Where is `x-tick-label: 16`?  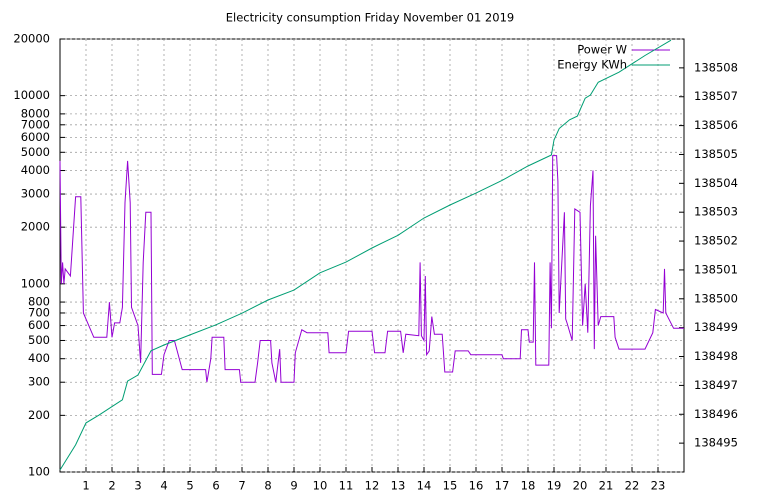 x-tick-label: 16 is located at coordinates (476, 486).